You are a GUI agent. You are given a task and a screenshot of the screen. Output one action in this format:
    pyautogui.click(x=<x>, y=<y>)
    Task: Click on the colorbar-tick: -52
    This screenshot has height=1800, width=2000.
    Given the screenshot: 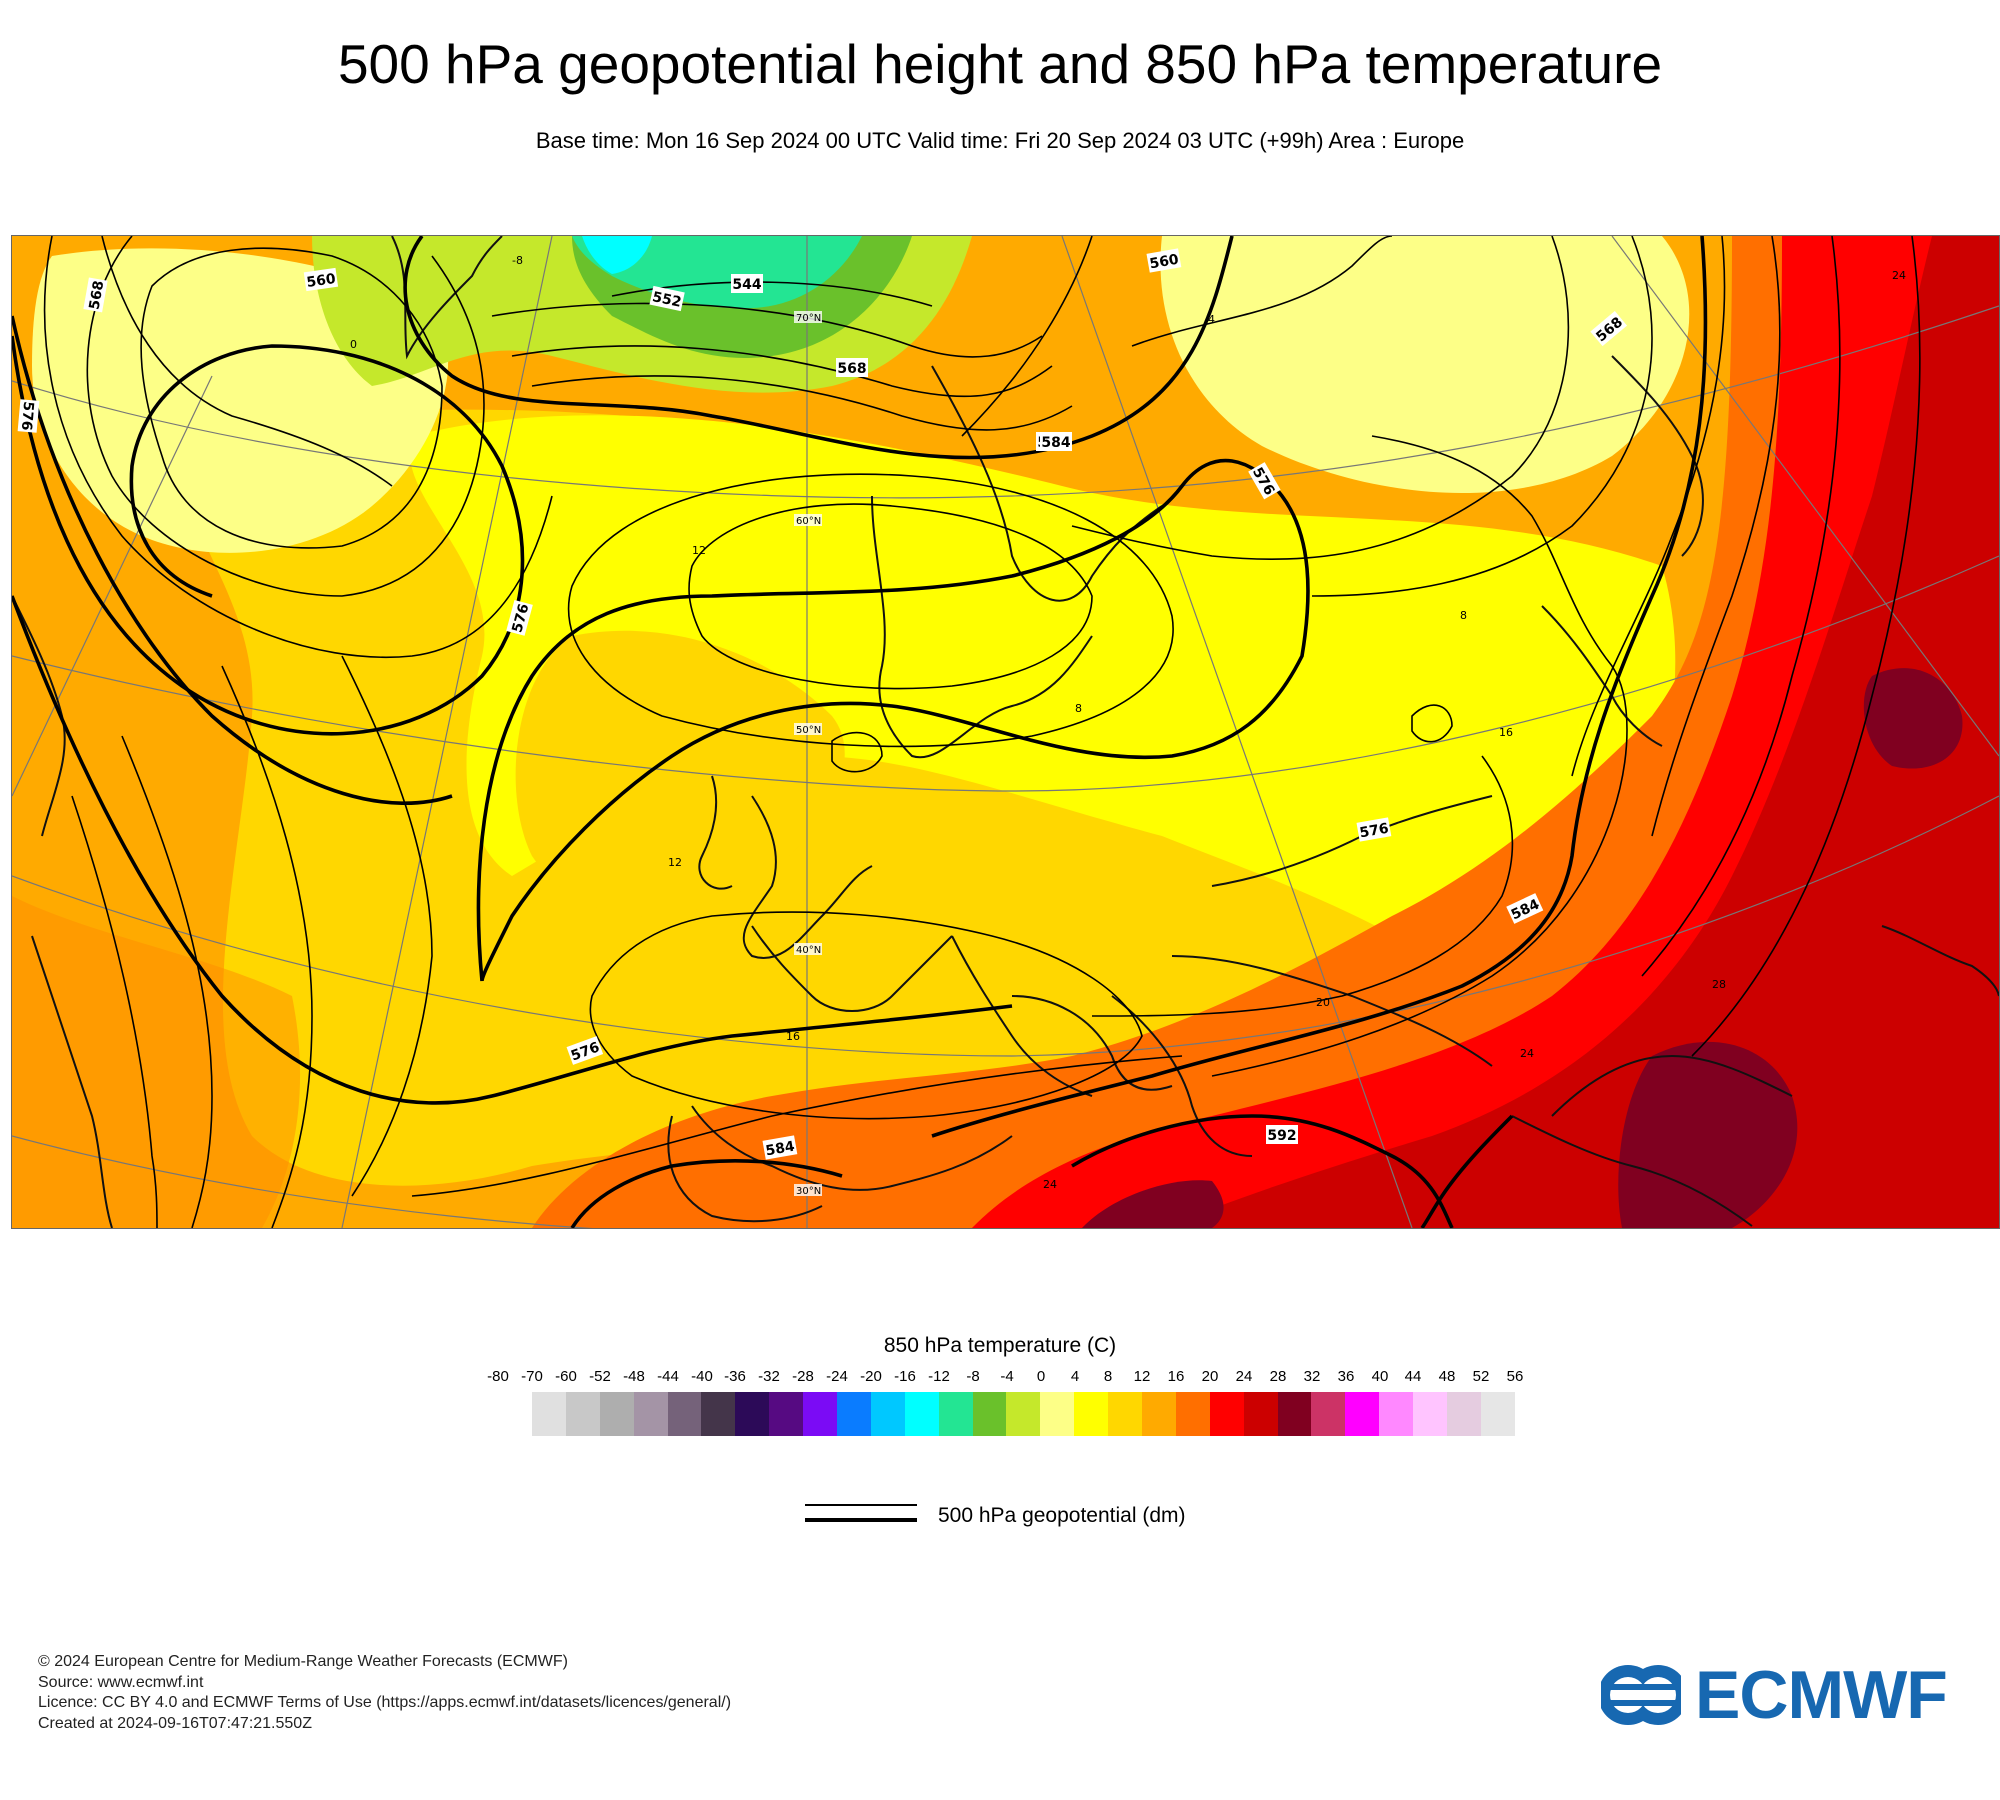 What is the action you would take?
    pyautogui.click(x=600, y=1376)
    